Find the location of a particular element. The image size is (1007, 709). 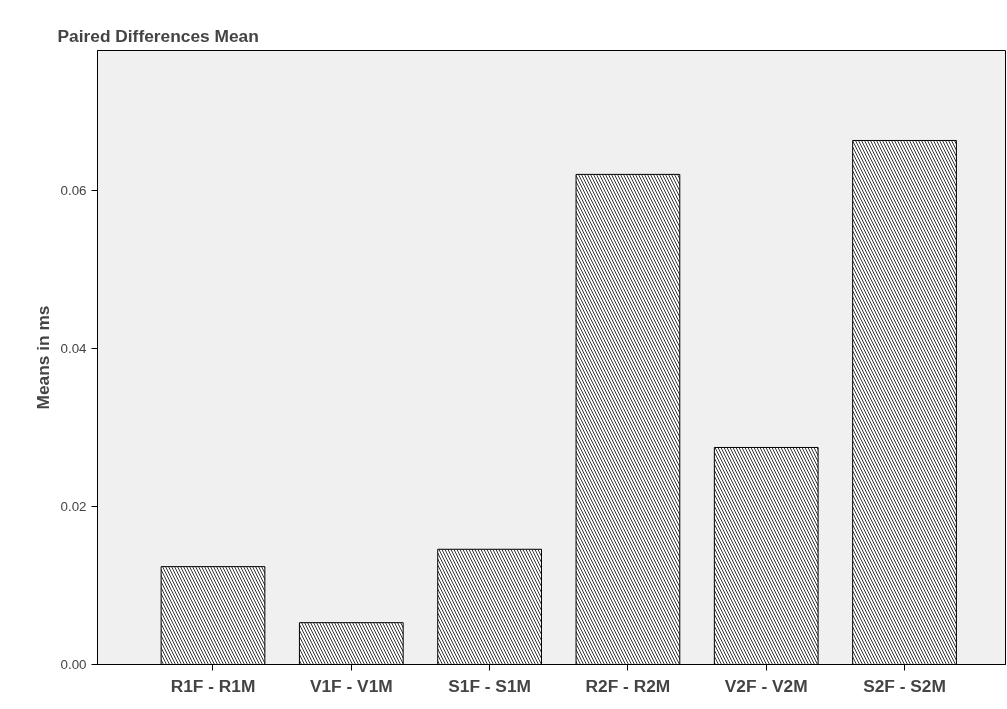

x-tick-label: V2F - V2M is located at coordinates (766, 685).